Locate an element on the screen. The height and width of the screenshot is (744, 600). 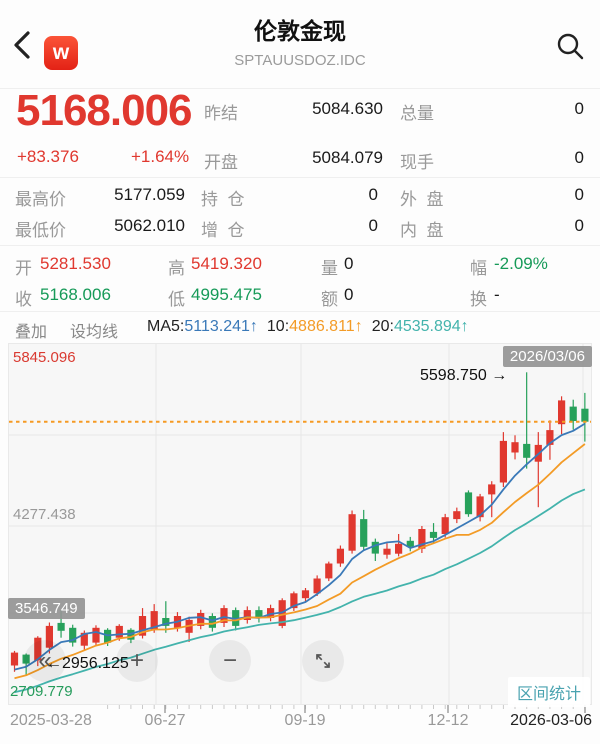
logo-letter: w is located at coordinates (61, 52).